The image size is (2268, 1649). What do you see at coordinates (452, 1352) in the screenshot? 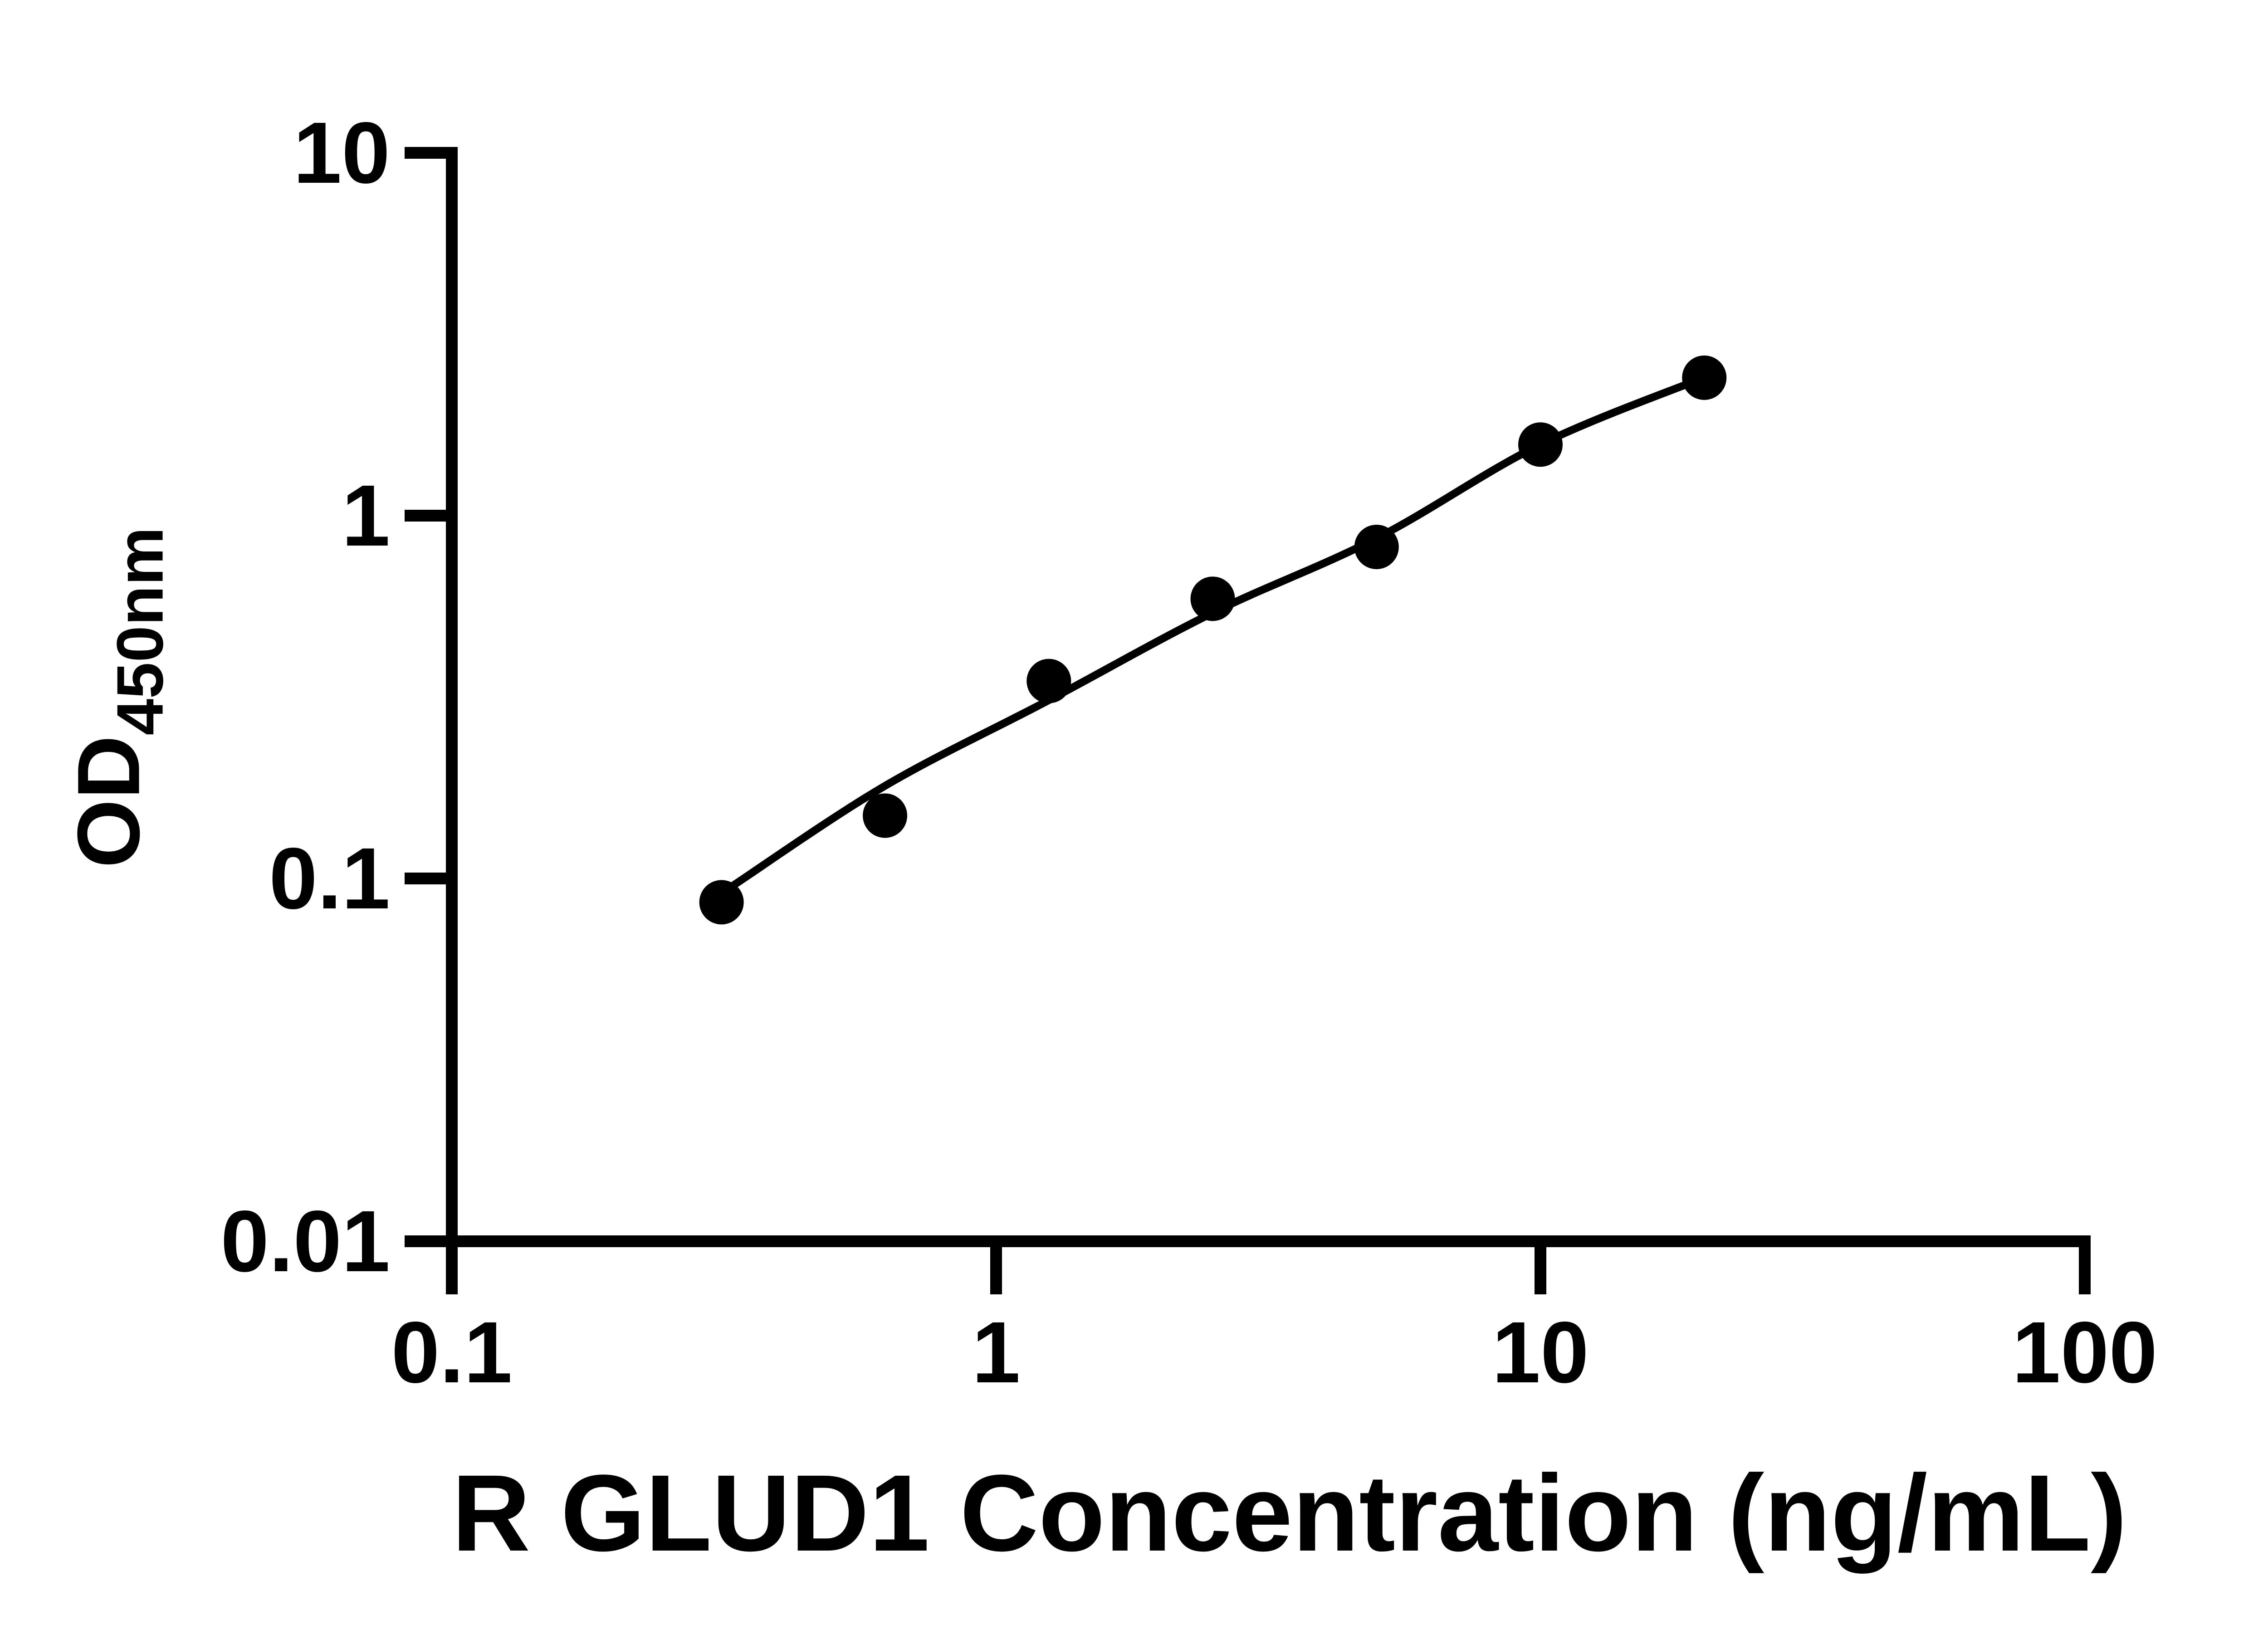
I see `x-tick-label-0.1: 0.1` at bounding box center [452, 1352].